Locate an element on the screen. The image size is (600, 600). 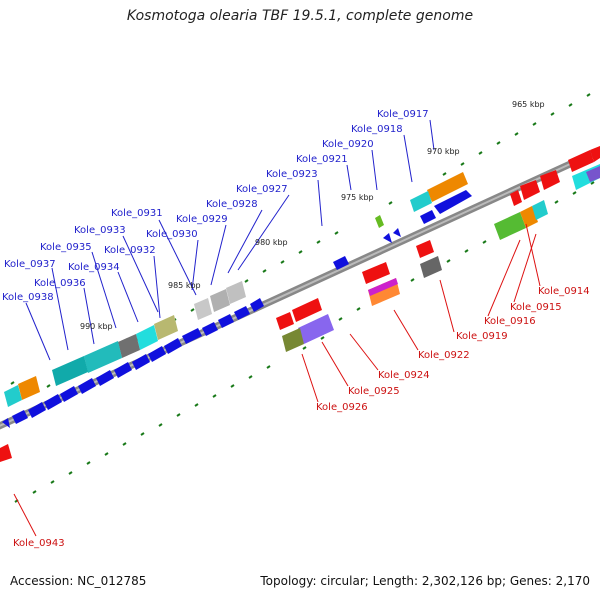
scale-label-970: 970 kbp is located at coordinates (443, 151).